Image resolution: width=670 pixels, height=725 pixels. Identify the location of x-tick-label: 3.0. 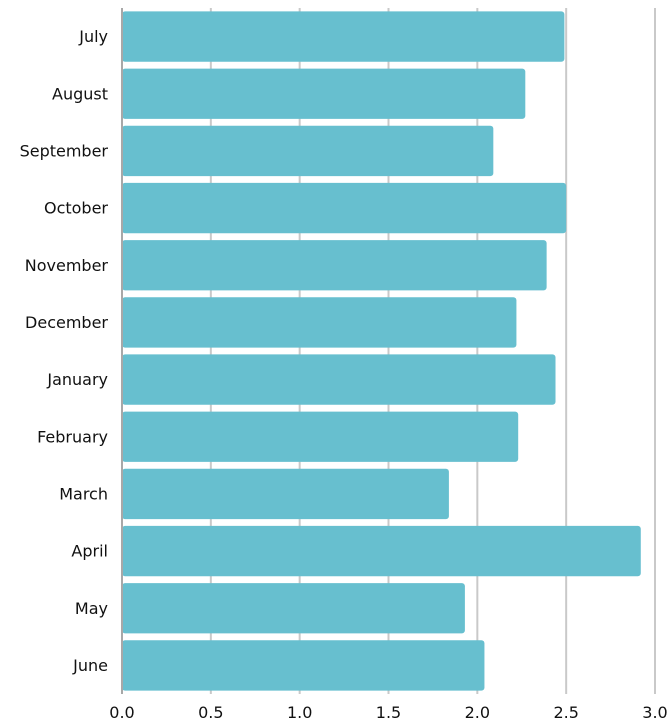
(654, 712).